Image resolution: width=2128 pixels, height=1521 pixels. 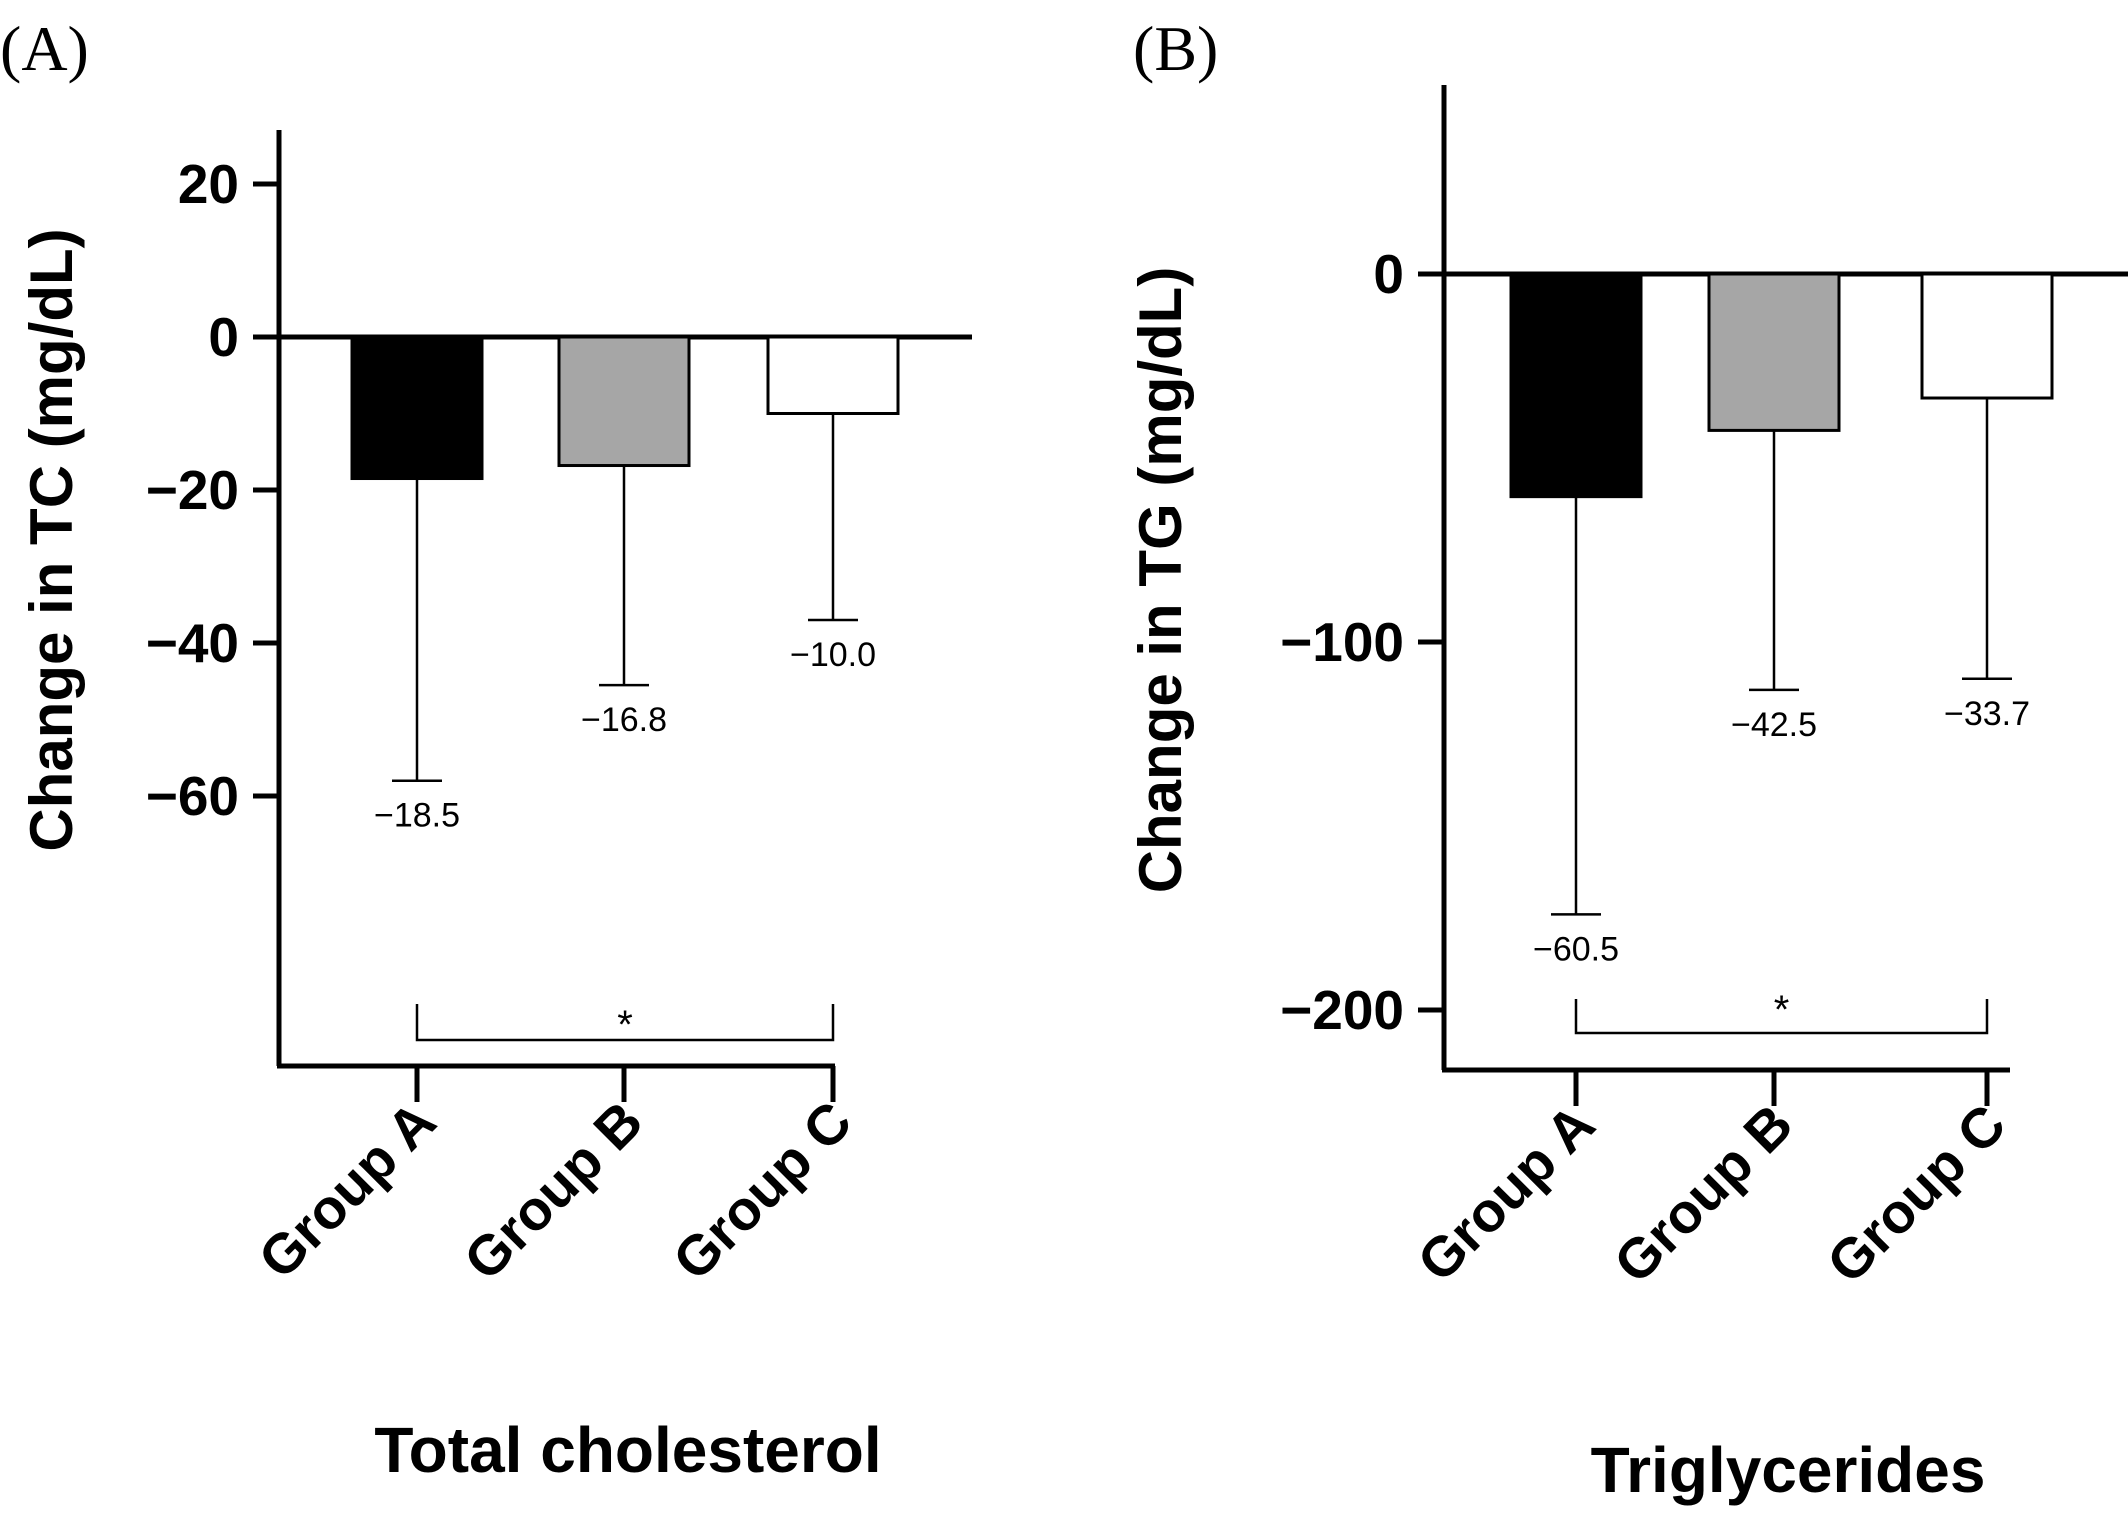 What do you see at coordinates (1788, 1470) in the screenshot?
I see `x-axis-title: Triglycerides` at bounding box center [1788, 1470].